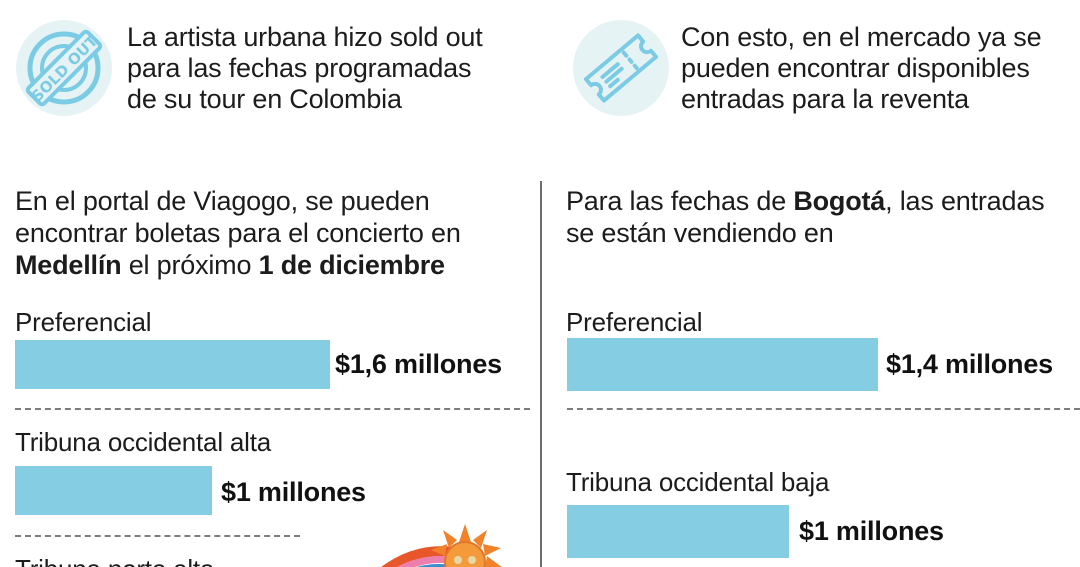  What do you see at coordinates (418, 364) in the screenshot?
I see `medellin-value-preferencial: $1,6 millones` at bounding box center [418, 364].